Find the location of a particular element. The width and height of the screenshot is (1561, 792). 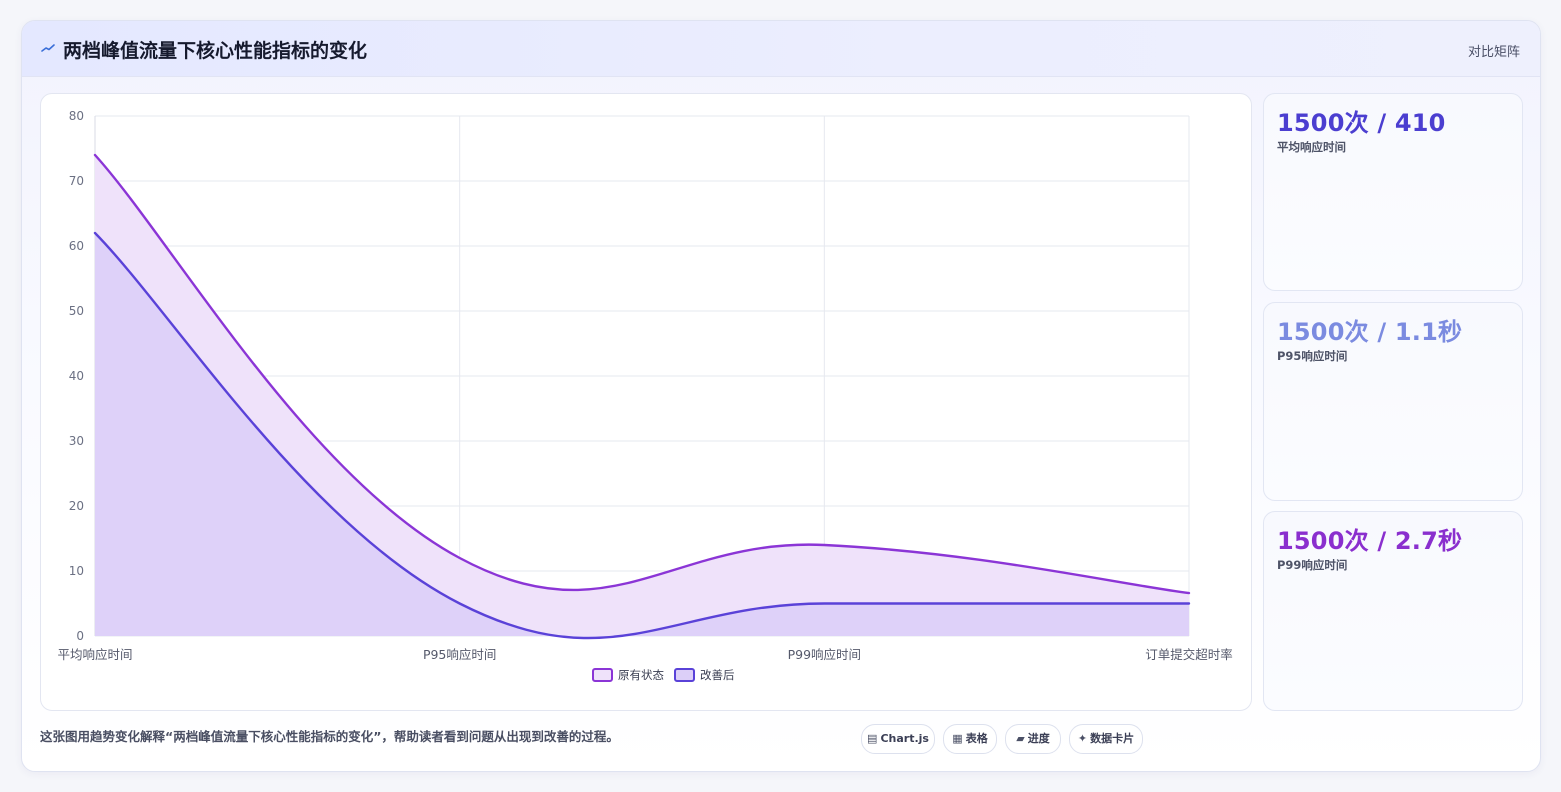

y-tick-label: 10 is located at coordinates (76, 571).